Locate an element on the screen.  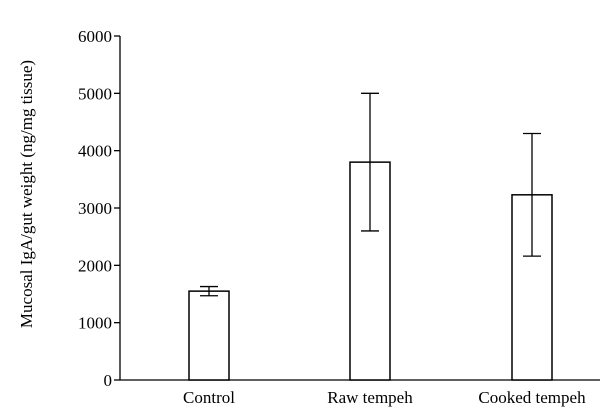
y-tick-label: 2000 is located at coordinates (95, 265).